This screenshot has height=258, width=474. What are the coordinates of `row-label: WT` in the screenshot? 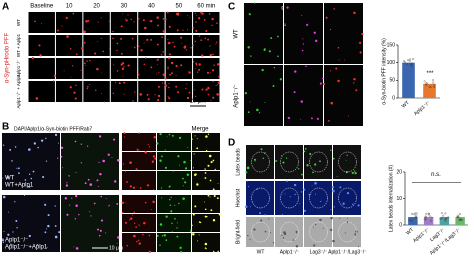 It's located at (10, 179).